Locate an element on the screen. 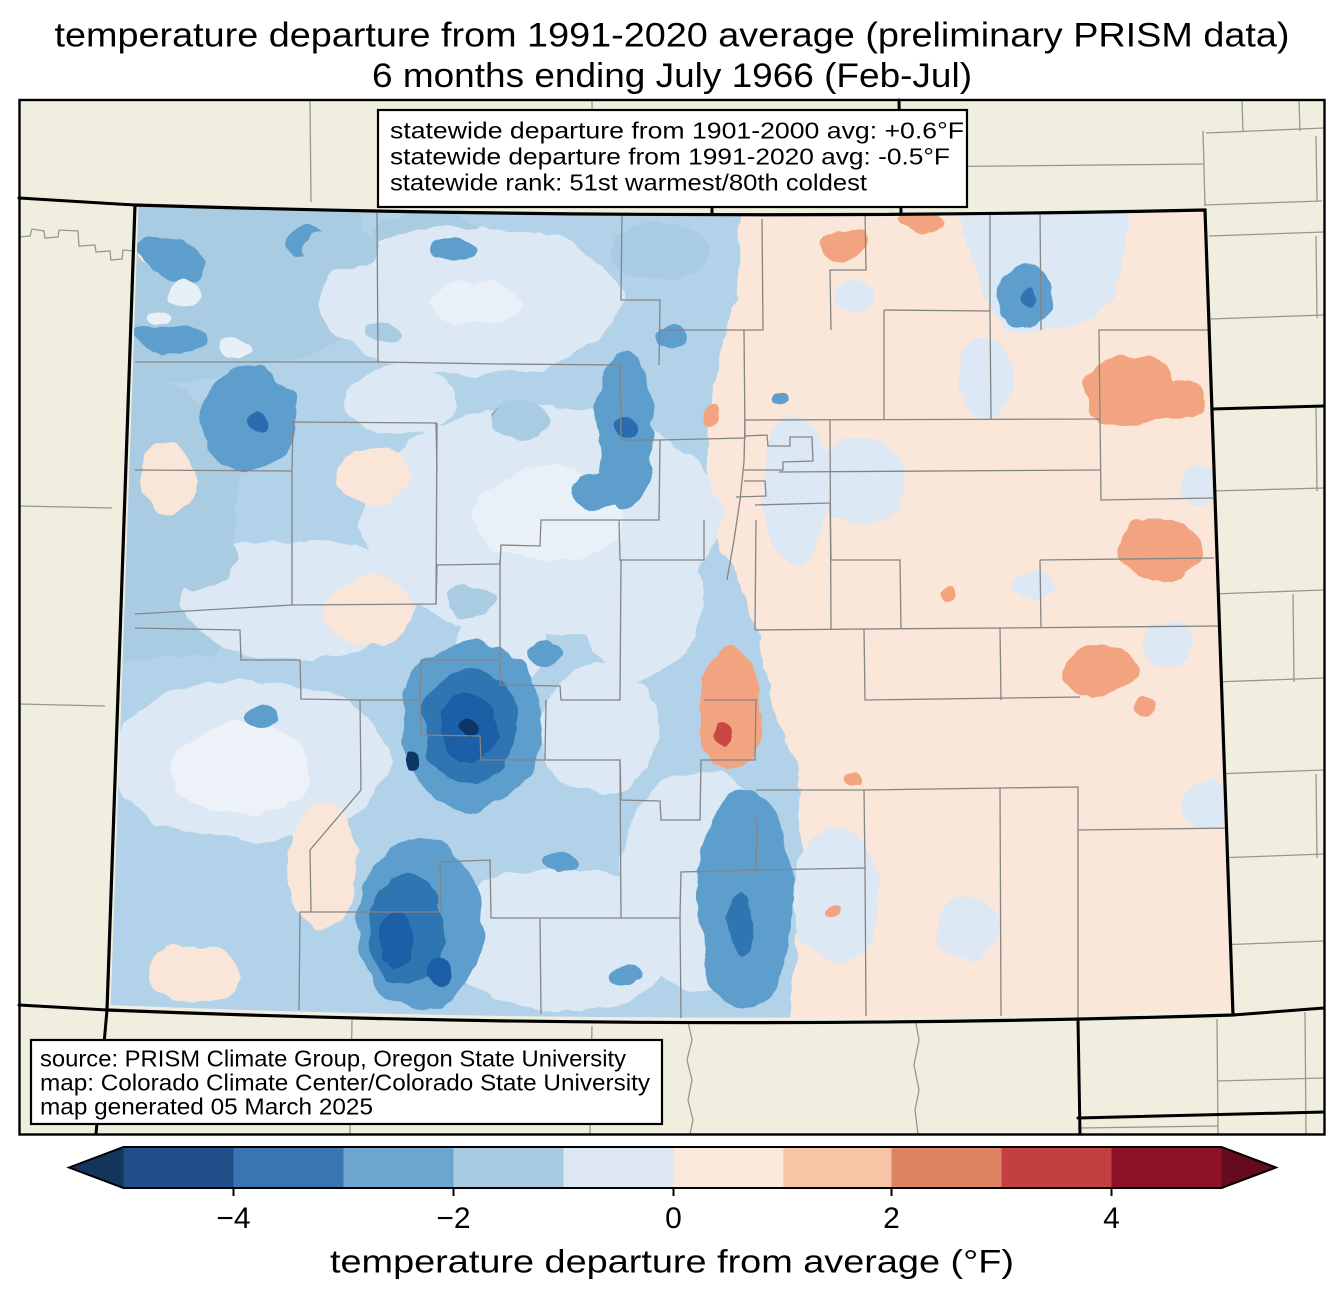  svg-text: −4 is located at coordinates (233, 1218).